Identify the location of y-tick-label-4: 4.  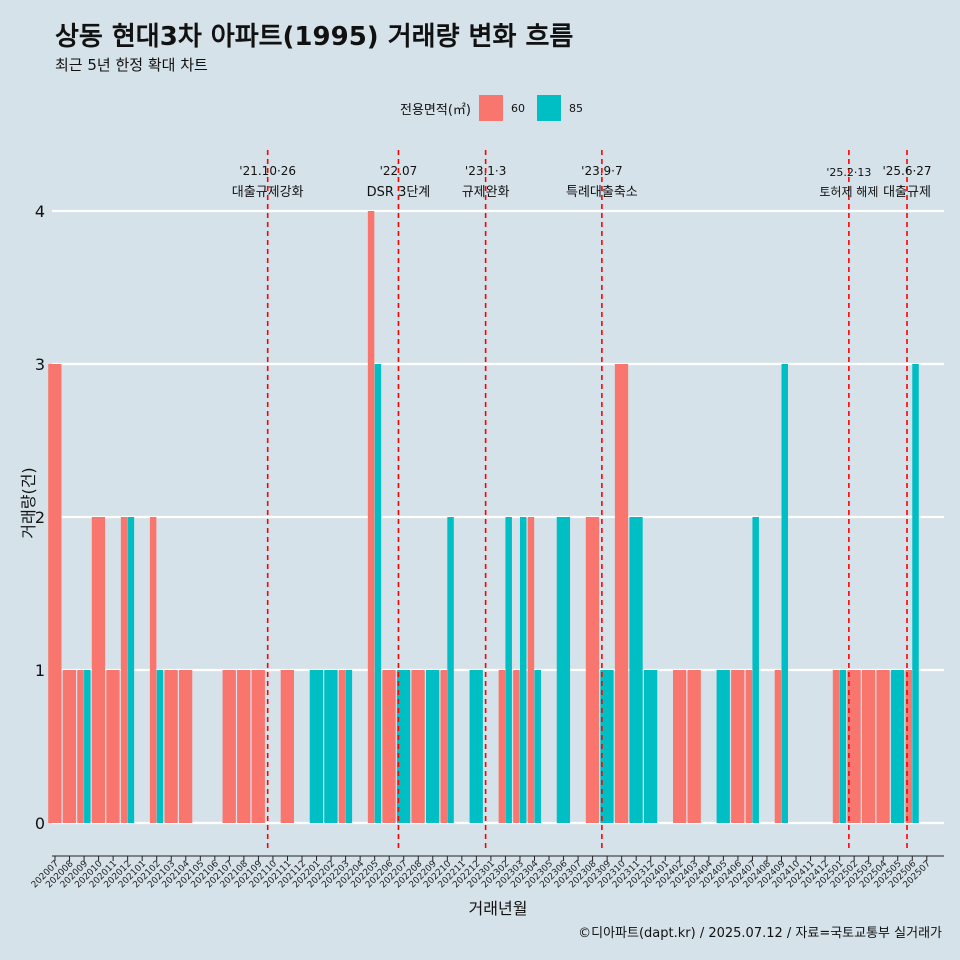
(40, 211).